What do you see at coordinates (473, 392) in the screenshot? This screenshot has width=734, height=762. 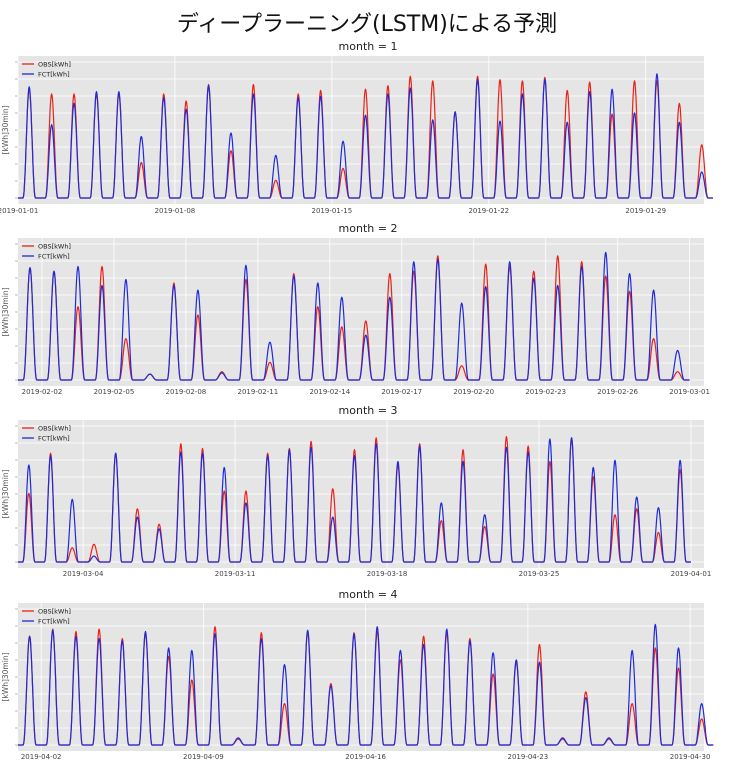 I see `x-tick-label: 2019-02-20` at bounding box center [473, 392].